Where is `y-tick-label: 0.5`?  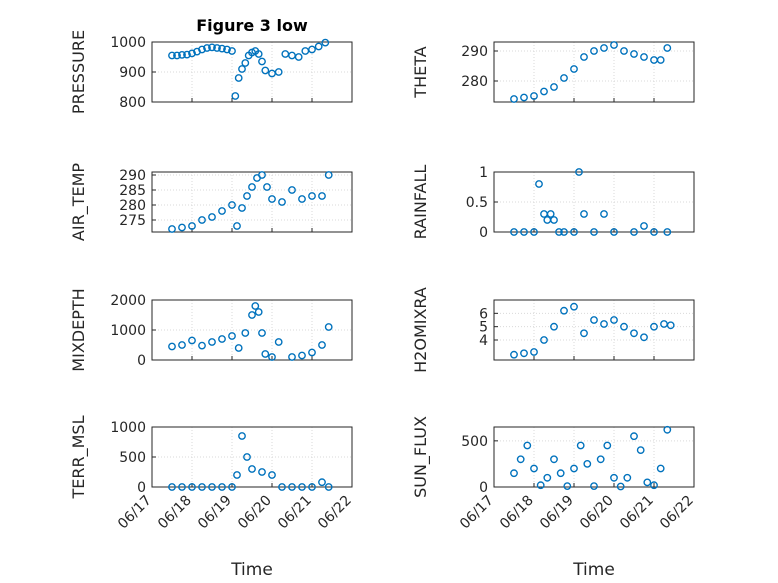
y-tick-label: 0.5 is located at coordinates (477, 203).